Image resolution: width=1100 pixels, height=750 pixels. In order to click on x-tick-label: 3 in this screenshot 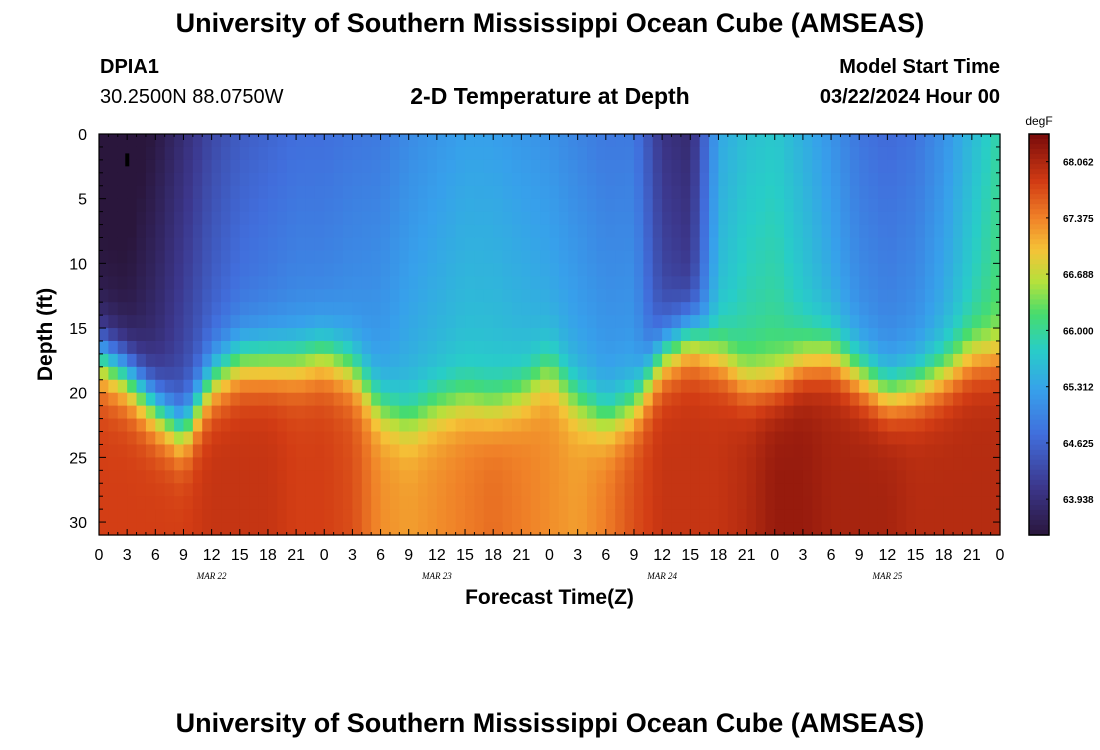, I will do `click(127, 555)`.